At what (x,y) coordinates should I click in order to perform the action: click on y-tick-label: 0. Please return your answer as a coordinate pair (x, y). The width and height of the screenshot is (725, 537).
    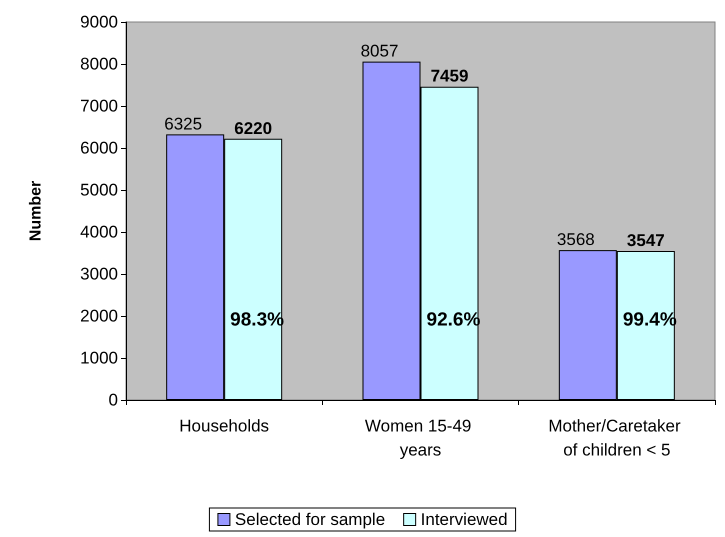
    Looking at the image, I should click on (113, 400).